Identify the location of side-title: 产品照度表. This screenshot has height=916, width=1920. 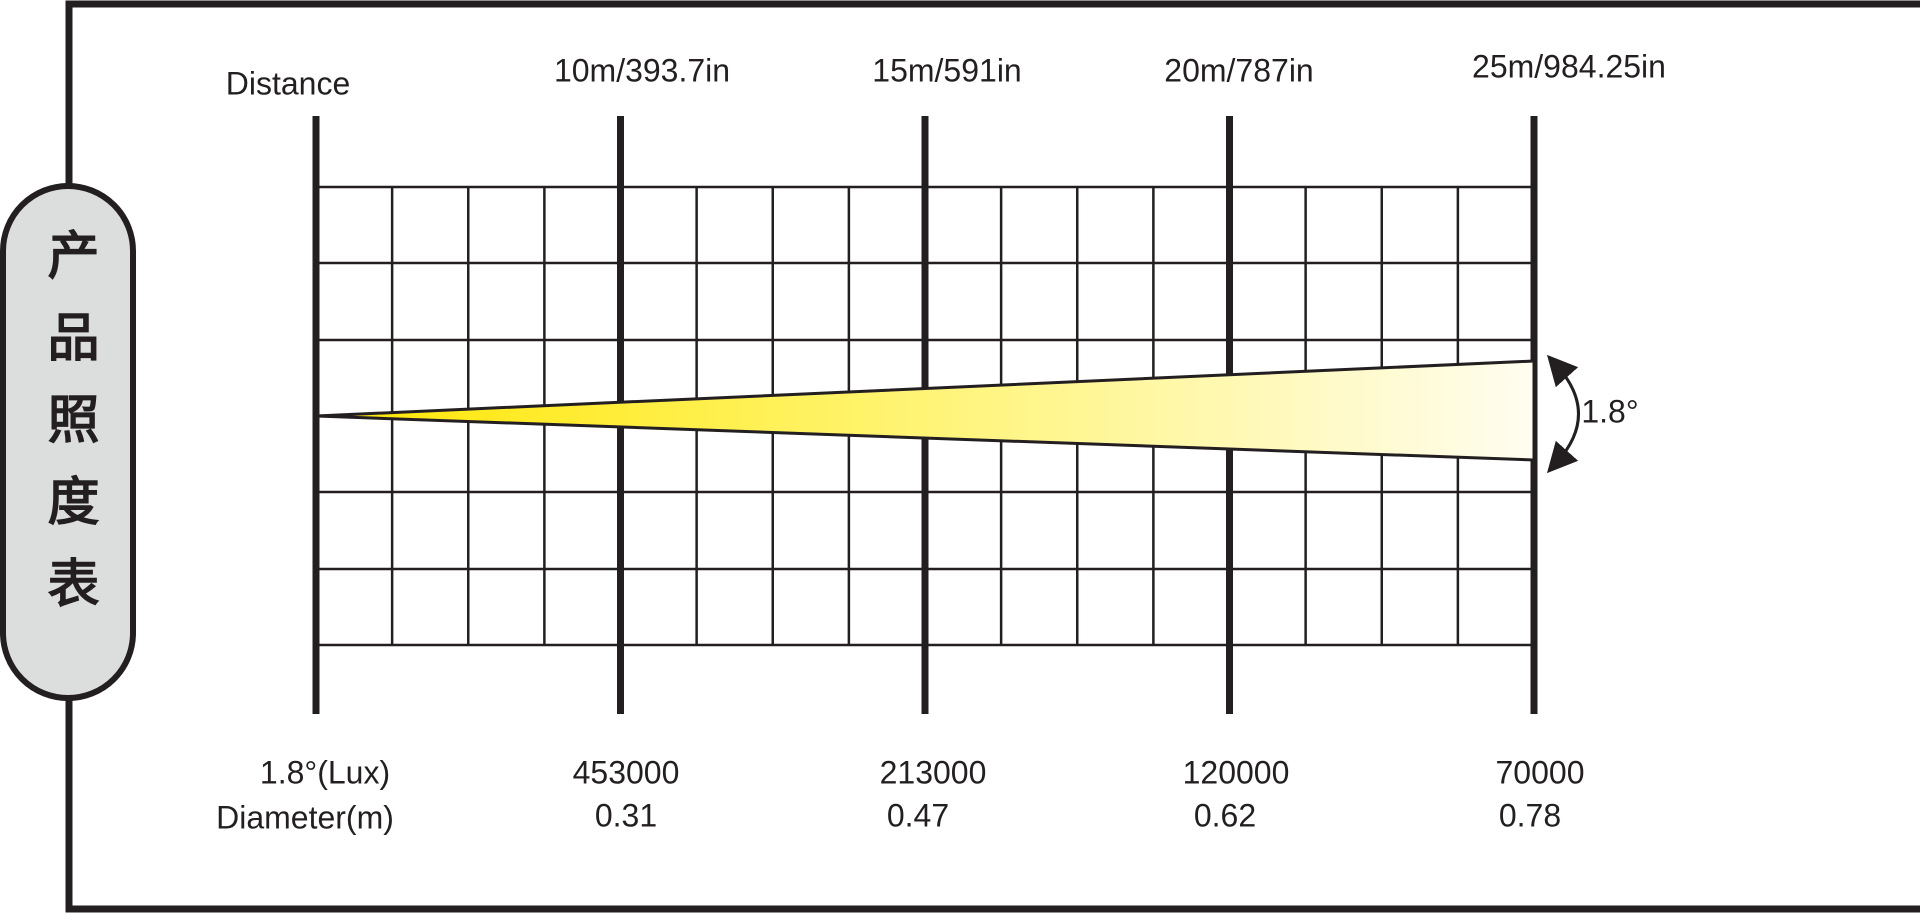
(68, 433).